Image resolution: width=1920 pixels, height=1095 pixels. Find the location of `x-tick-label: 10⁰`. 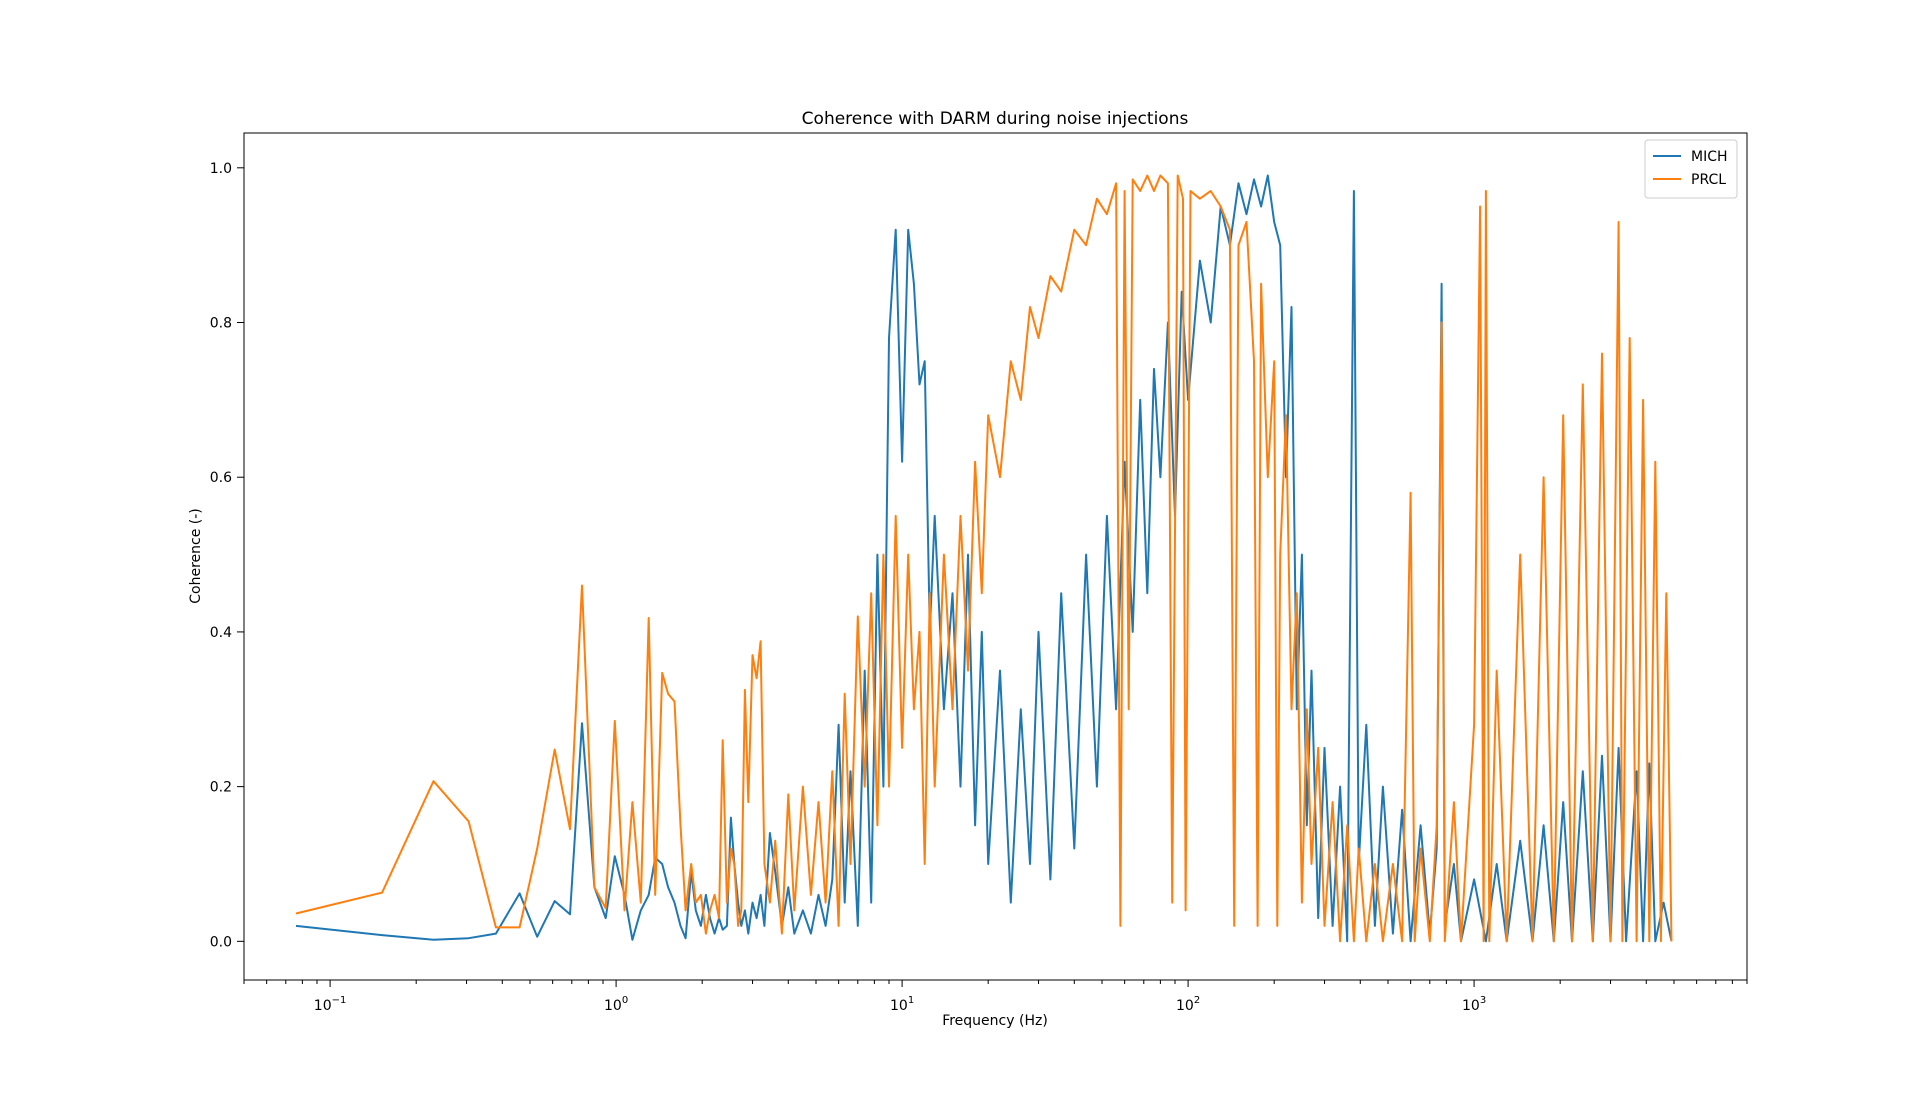

x-tick-label: 10⁰ is located at coordinates (616, 1004).